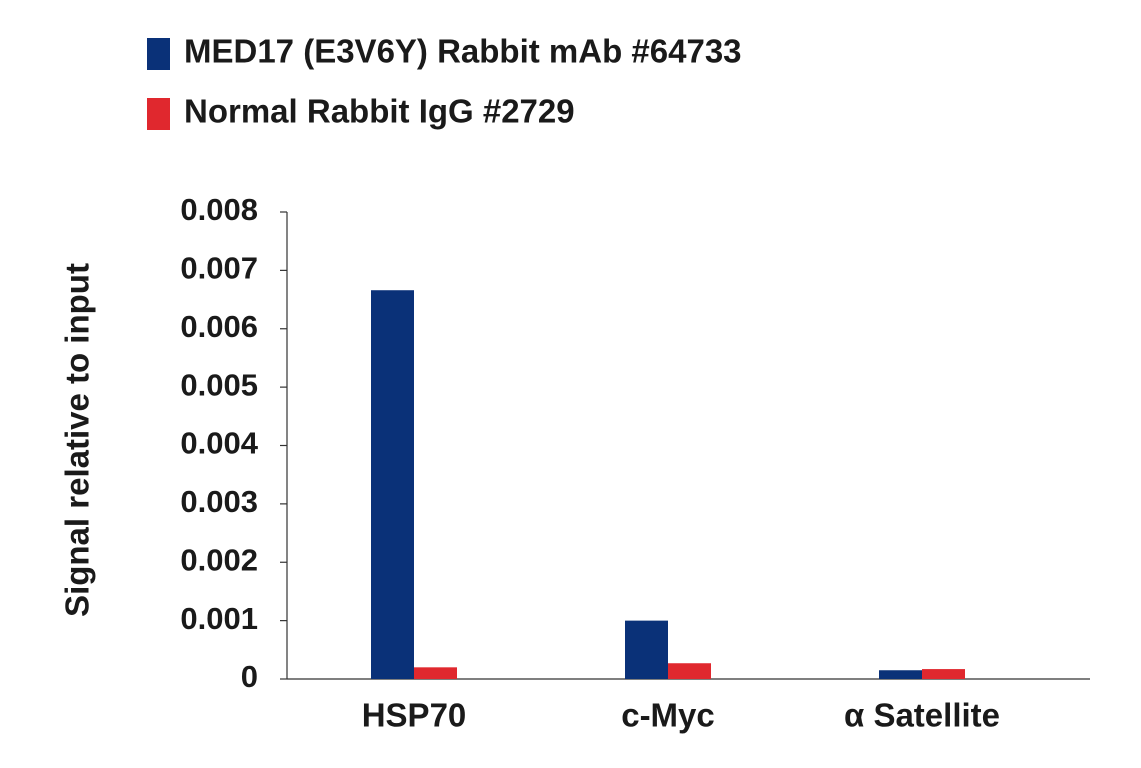 This screenshot has height=768, width=1141. Describe the element at coordinates (219, 384) in the screenshot. I see `y-tick-label: 0.005` at that location.